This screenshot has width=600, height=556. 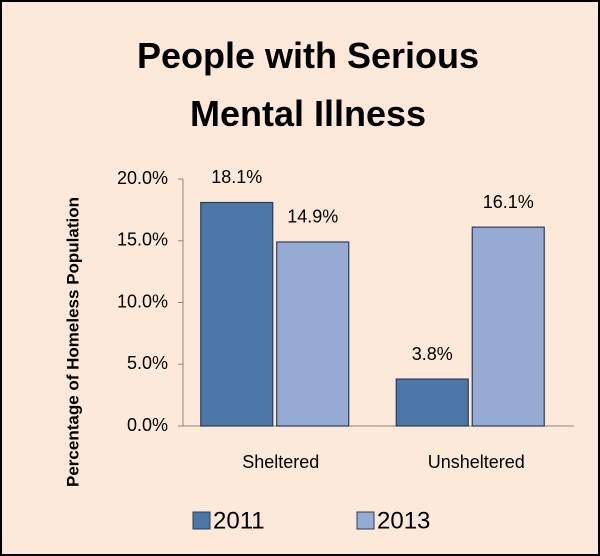 What do you see at coordinates (72, 342) in the screenshot?
I see `y-axis-label: Percentage of Homeless Population` at bounding box center [72, 342].